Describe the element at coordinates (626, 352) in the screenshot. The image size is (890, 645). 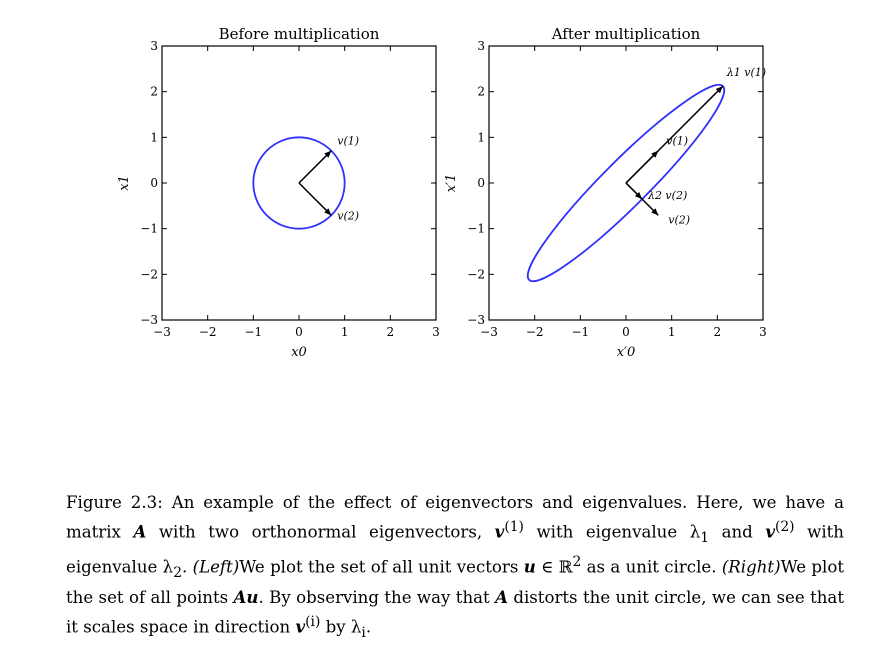
I see `x-axis-label: x′0` at that location.